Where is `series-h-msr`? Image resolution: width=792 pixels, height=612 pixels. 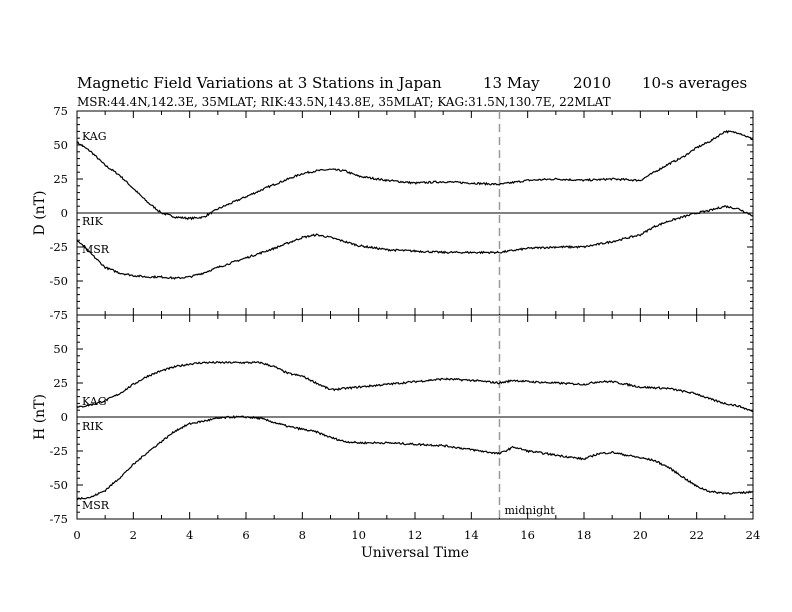 series-h-msr is located at coordinates (415, 457).